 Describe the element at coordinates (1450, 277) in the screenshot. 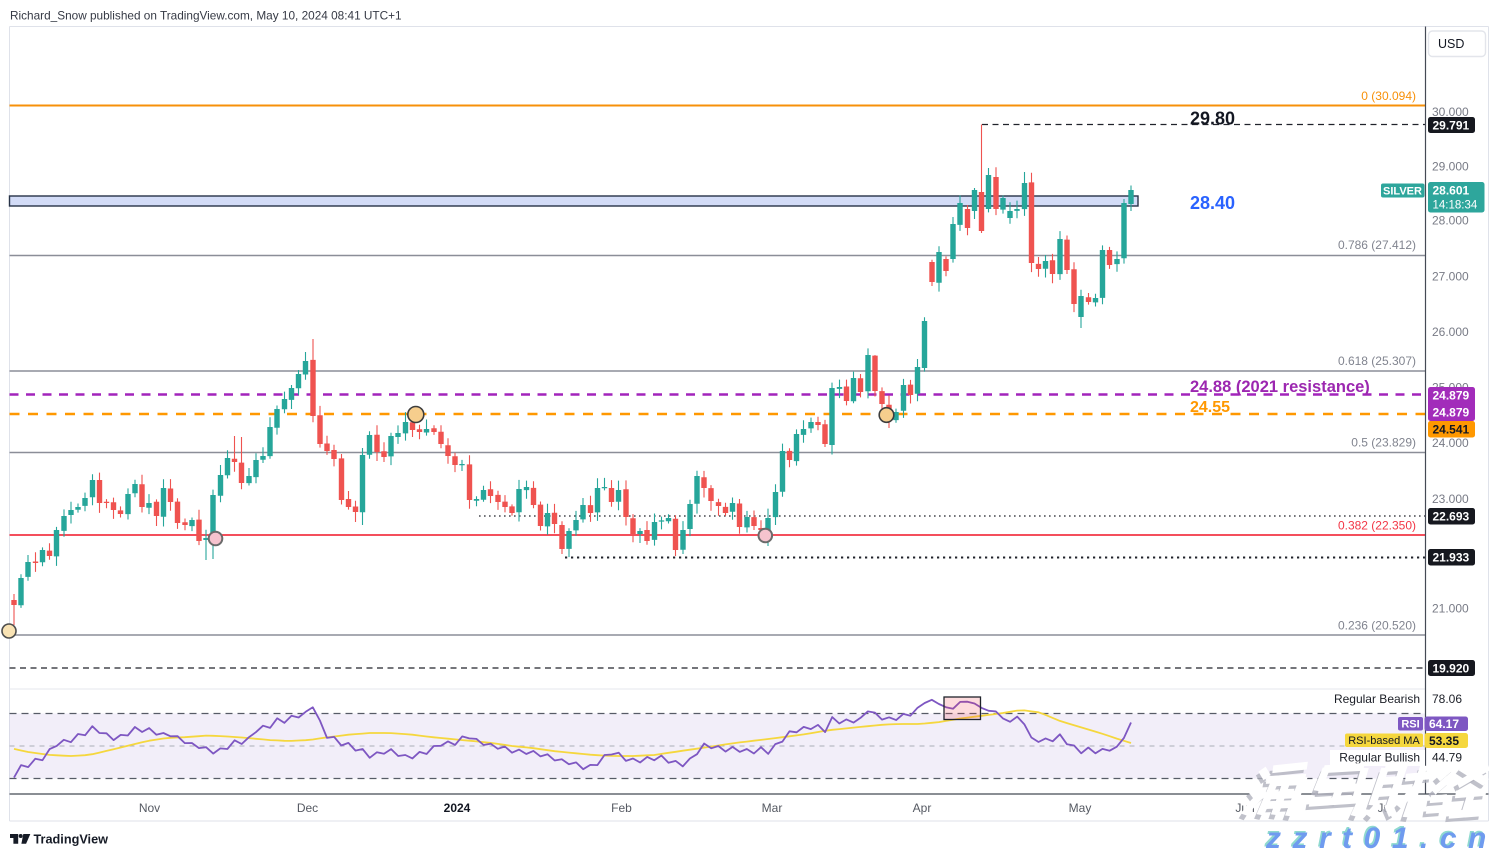

I see `svg-text: 27.000` at that location.